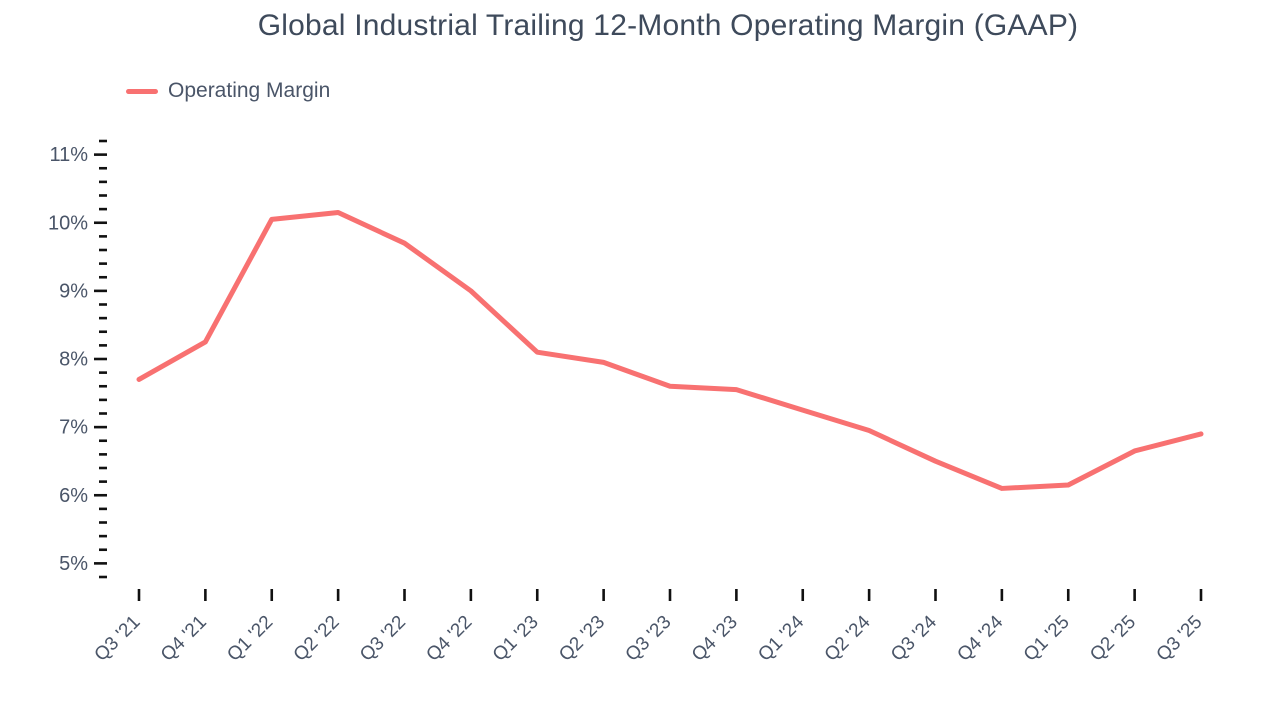 Image resolution: width=1280 pixels, height=720 pixels. I want to click on x-axis-tick-label: Q2 '23, so click(582, 639).